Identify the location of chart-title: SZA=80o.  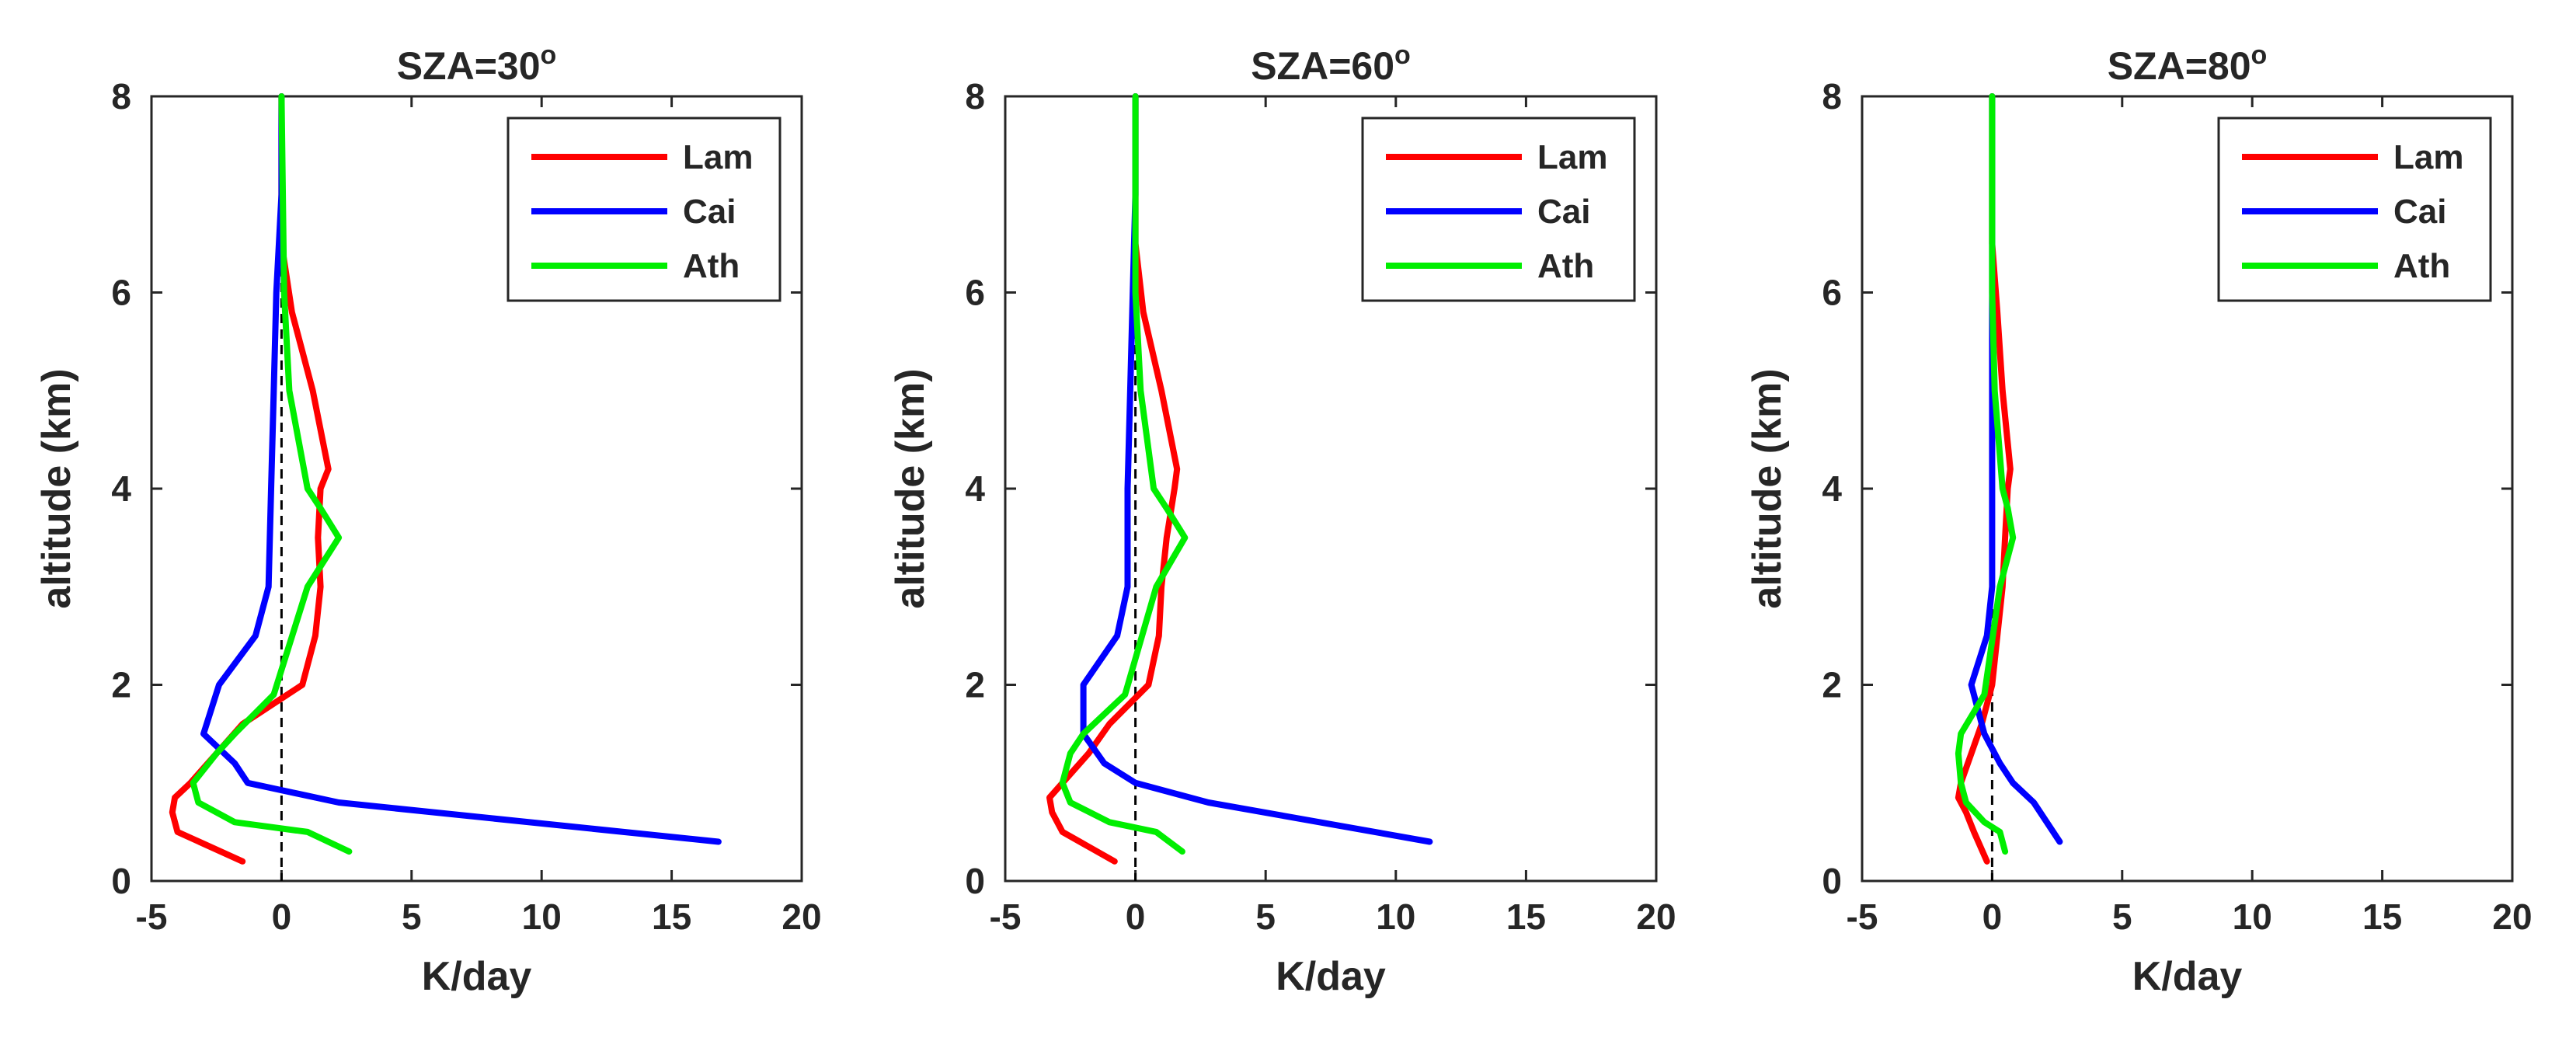
(2188, 64).